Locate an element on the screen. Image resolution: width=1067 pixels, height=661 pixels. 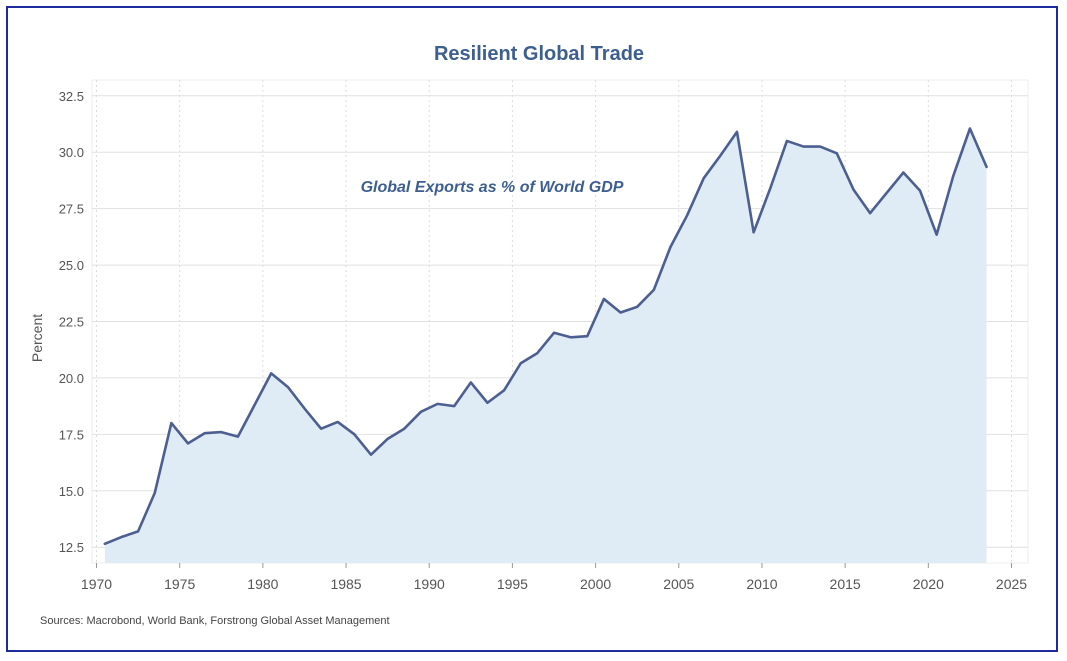
x-tick-label: 1990 is located at coordinates (429, 584).